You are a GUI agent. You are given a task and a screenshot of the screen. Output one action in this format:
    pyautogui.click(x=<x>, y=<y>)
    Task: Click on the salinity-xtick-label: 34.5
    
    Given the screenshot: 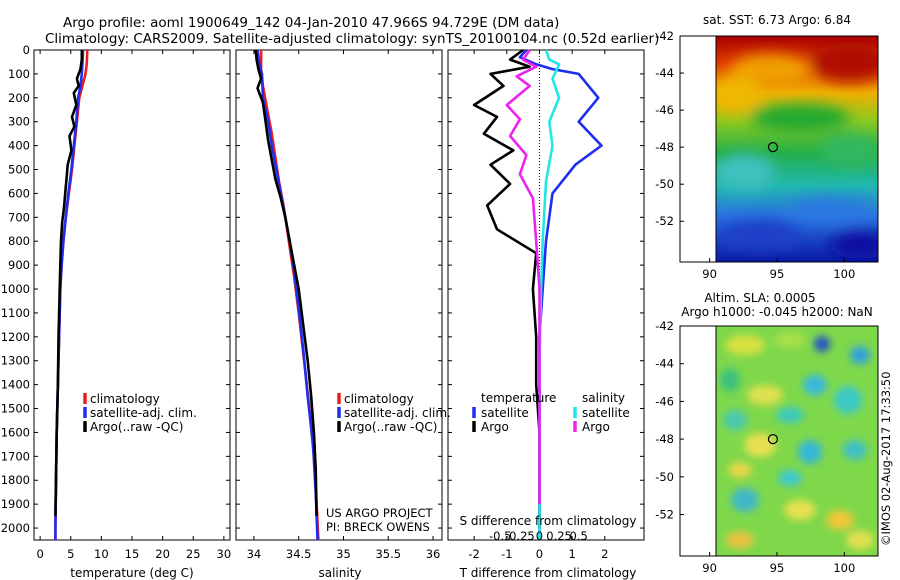 What is the action you would take?
    pyautogui.click(x=299, y=554)
    